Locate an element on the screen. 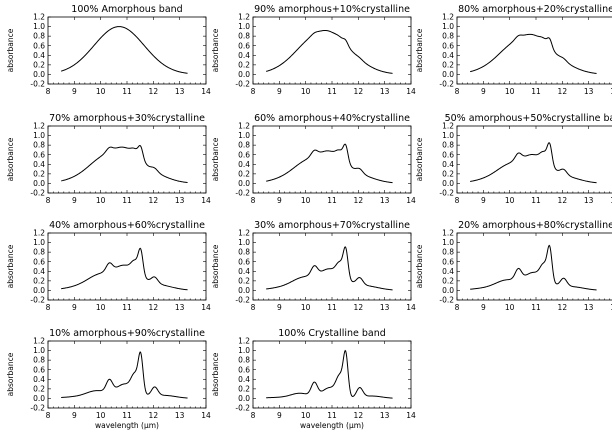 The height and width of the screenshot is (439, 612). panel-title: 40% amorphous+60%crystalline is located at coordinates (127, 225).